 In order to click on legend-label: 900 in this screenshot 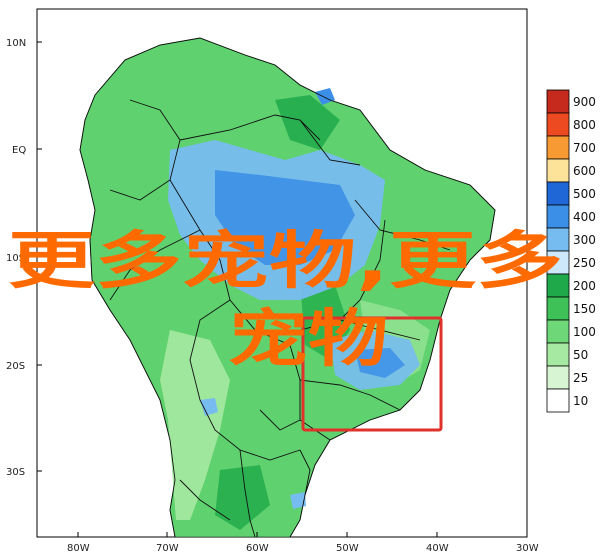, I will do `click(584, 102)`.